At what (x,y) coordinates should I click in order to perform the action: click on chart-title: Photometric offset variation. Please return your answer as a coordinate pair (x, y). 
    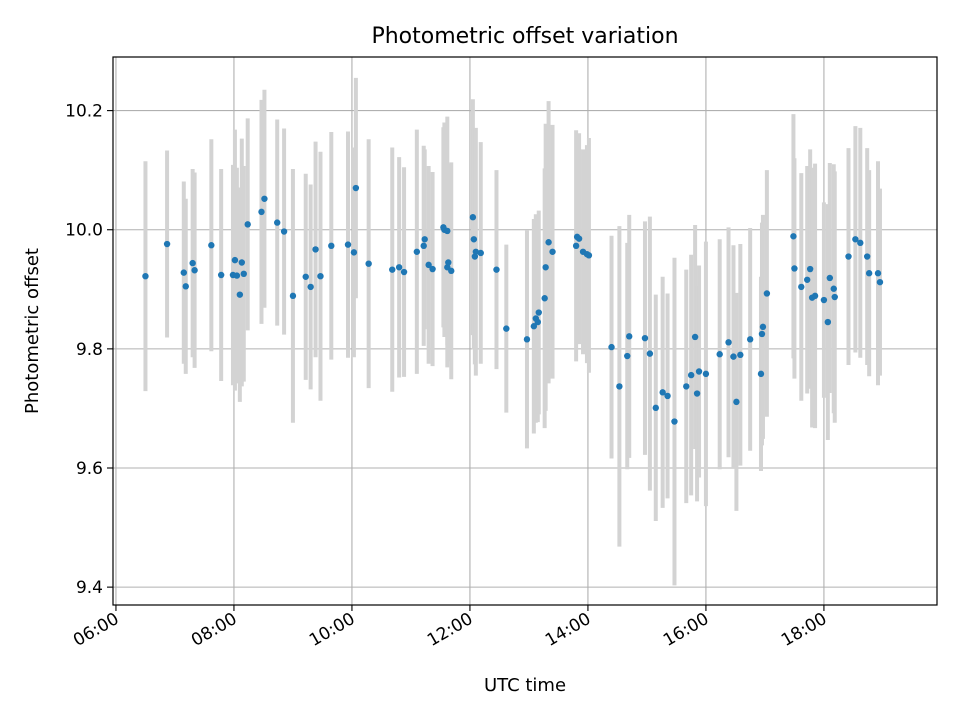
    Looking at the image, I should click on (524, 36).